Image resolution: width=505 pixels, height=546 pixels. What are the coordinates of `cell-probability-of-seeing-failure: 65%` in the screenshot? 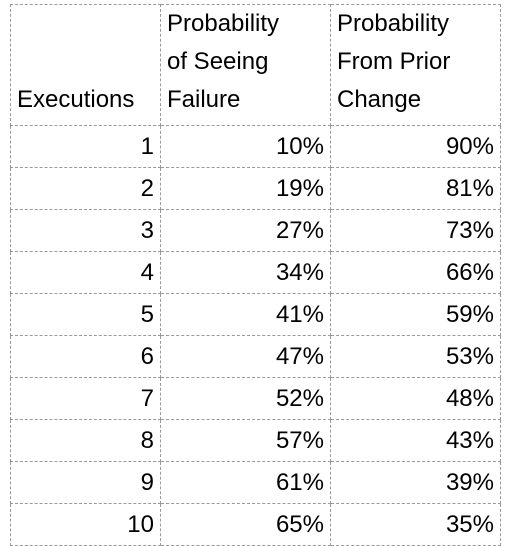 It's located at (245, 524).